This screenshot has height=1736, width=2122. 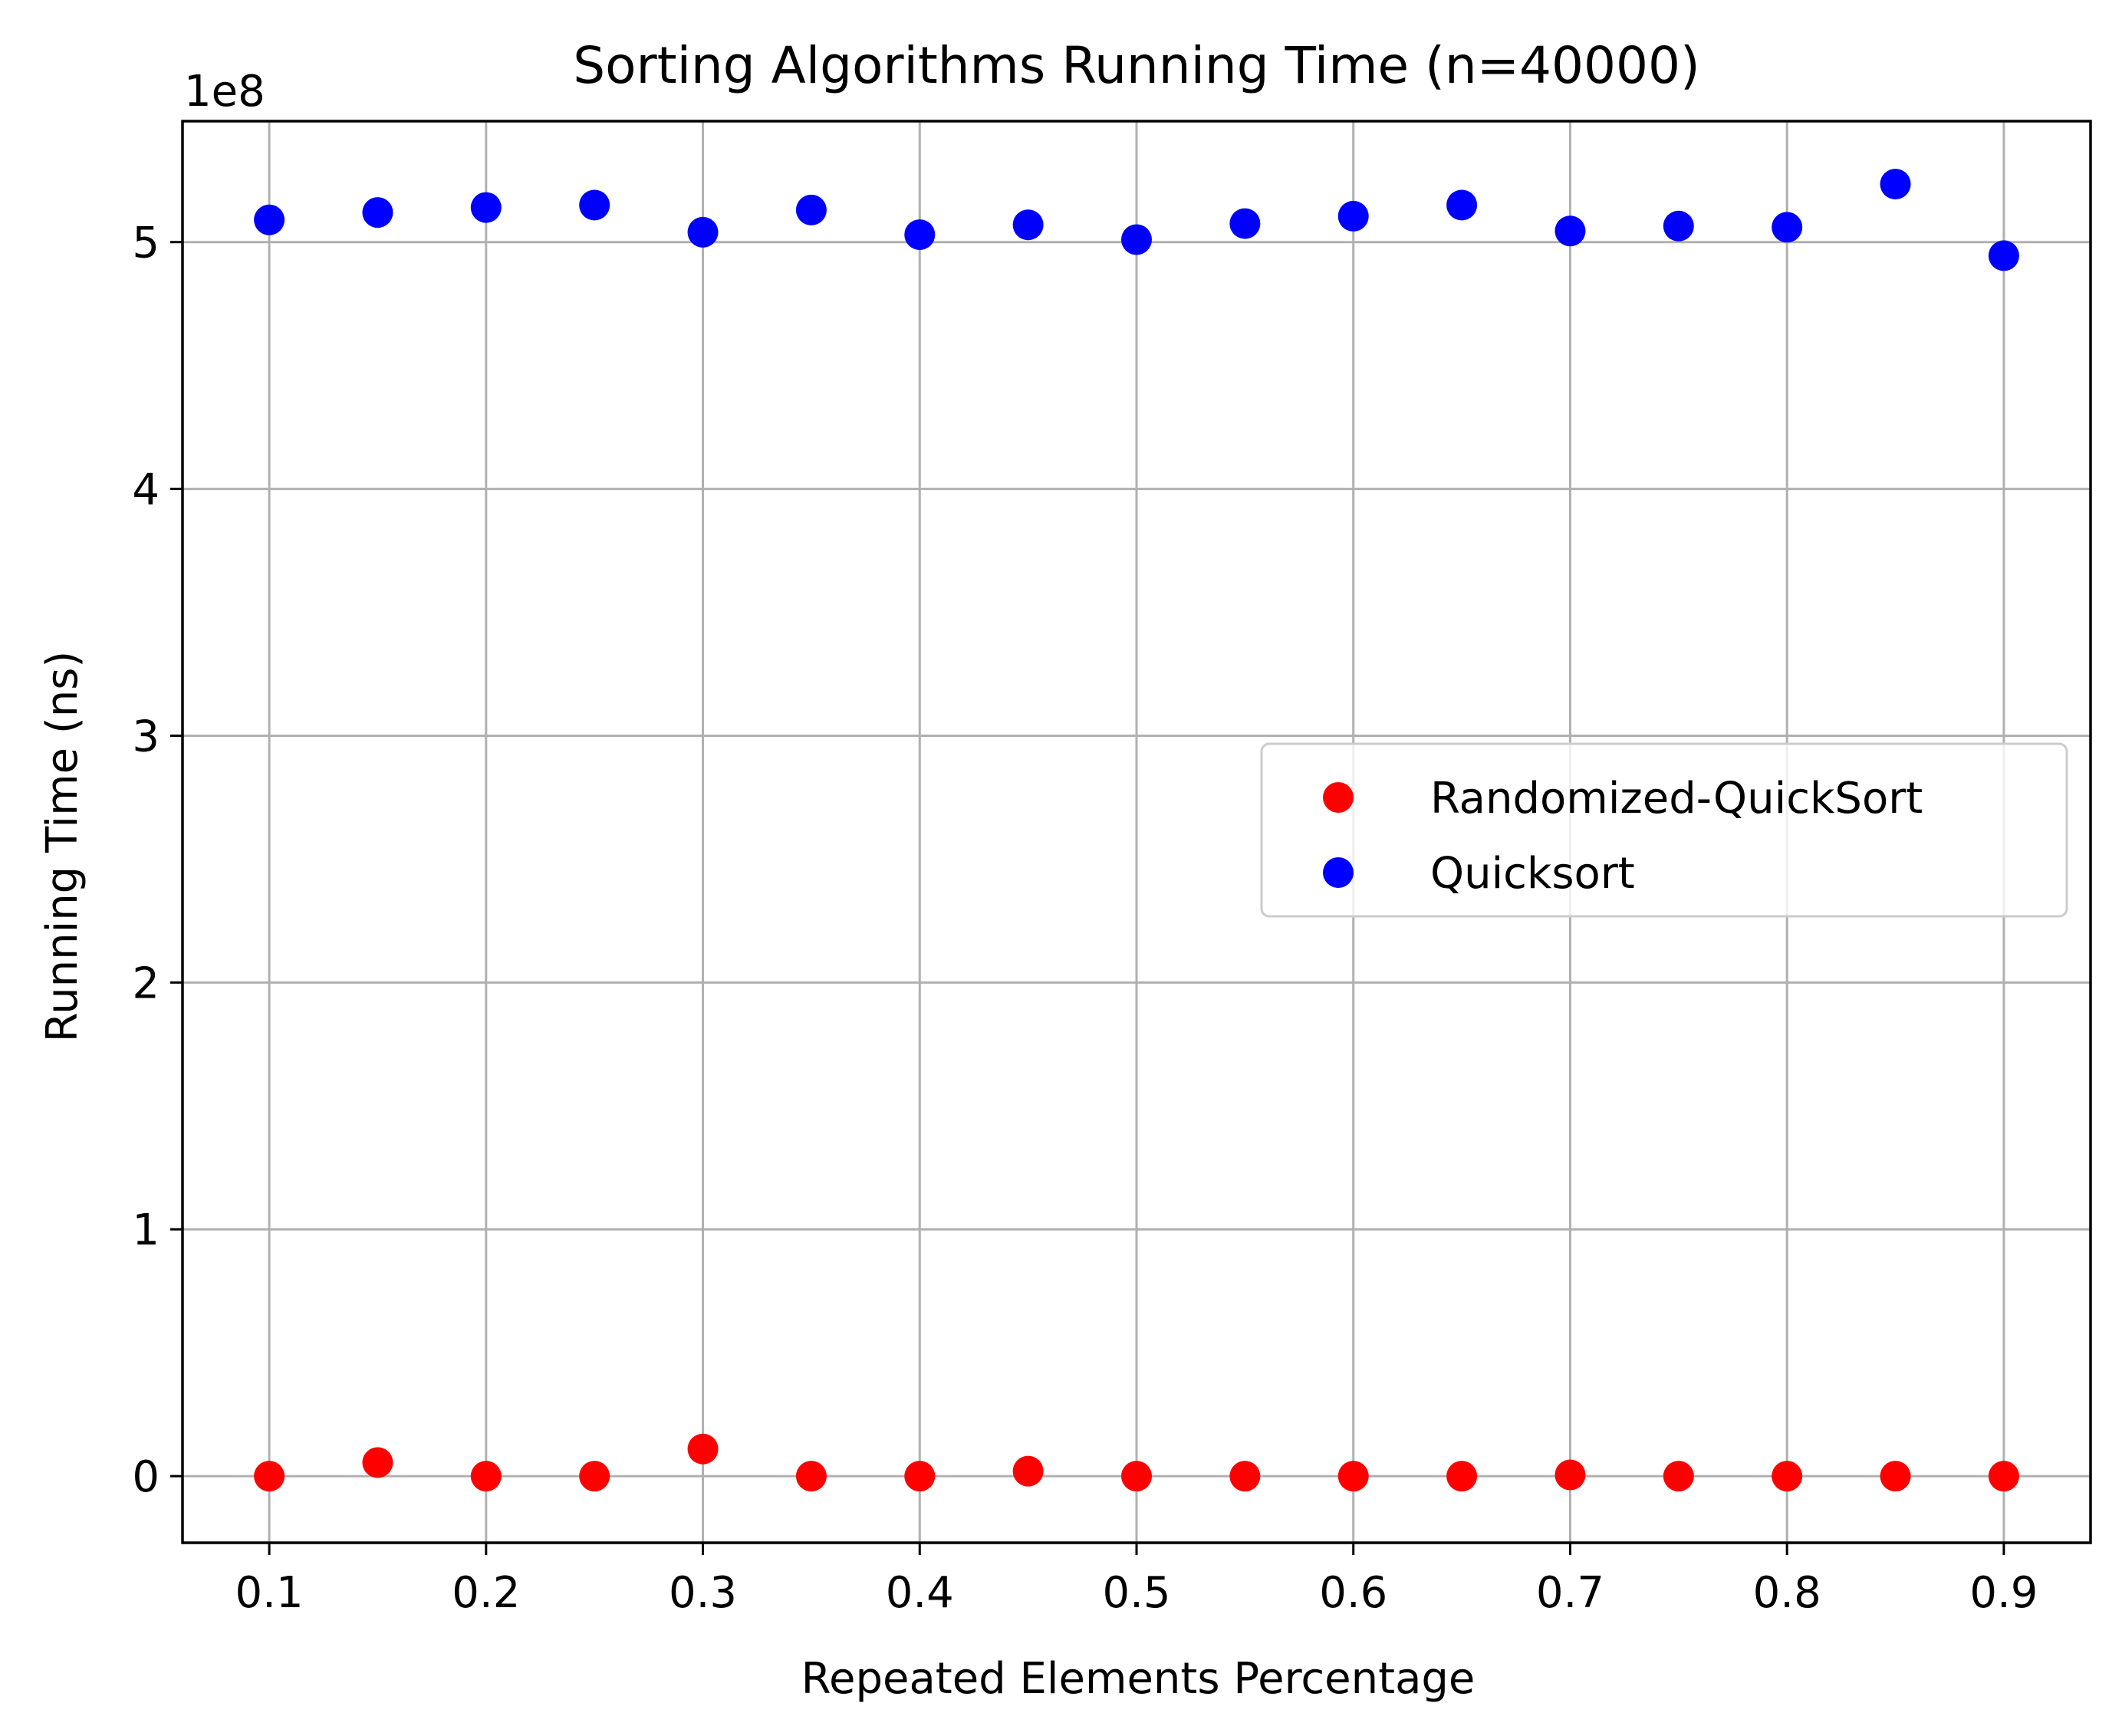 I want to click on y-axis-label: Running Time (ns), so click(x=62, y=847).